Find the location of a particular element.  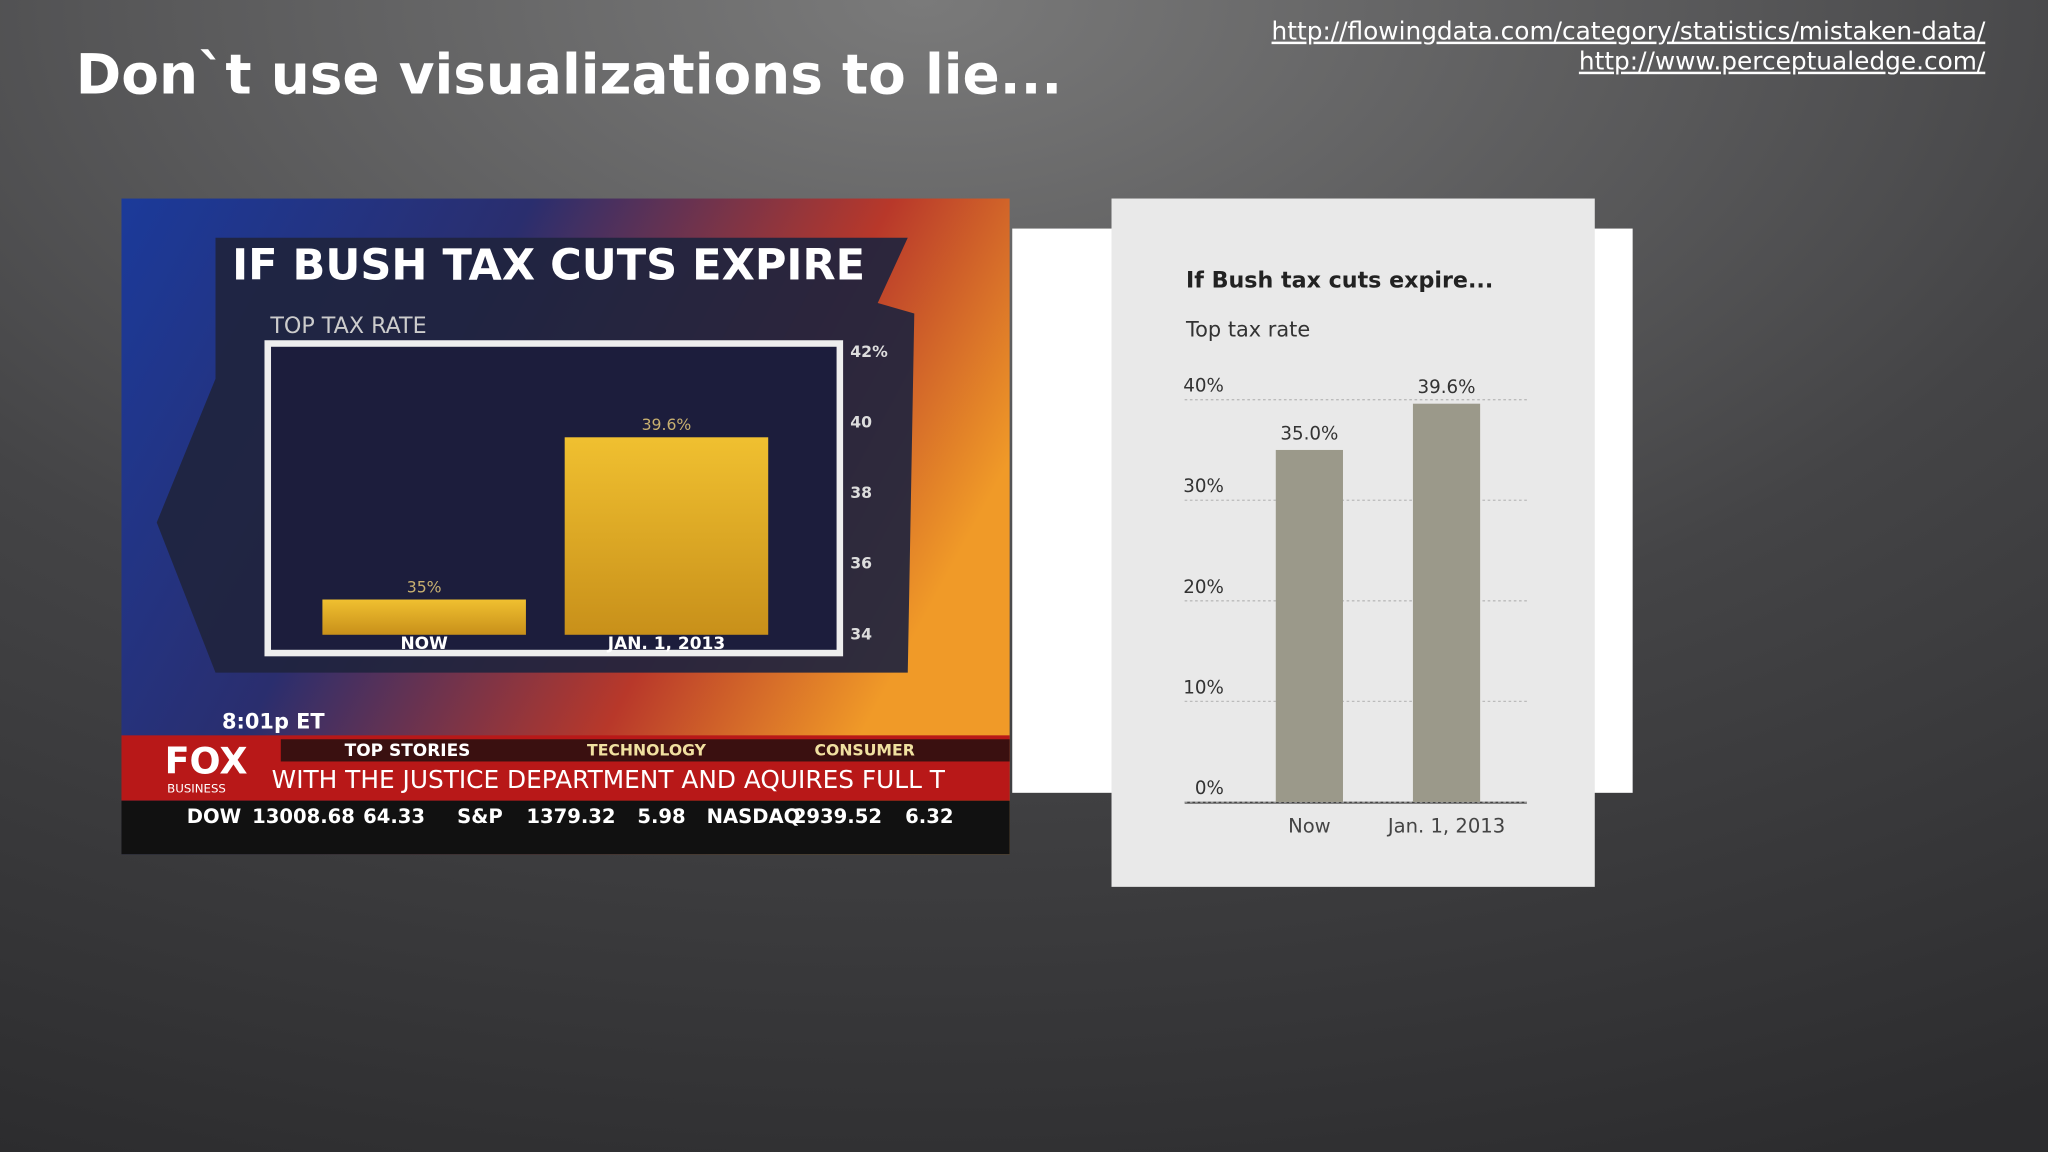

fox-logo-sub: BUSINESS is located at coordinates (196, 788).